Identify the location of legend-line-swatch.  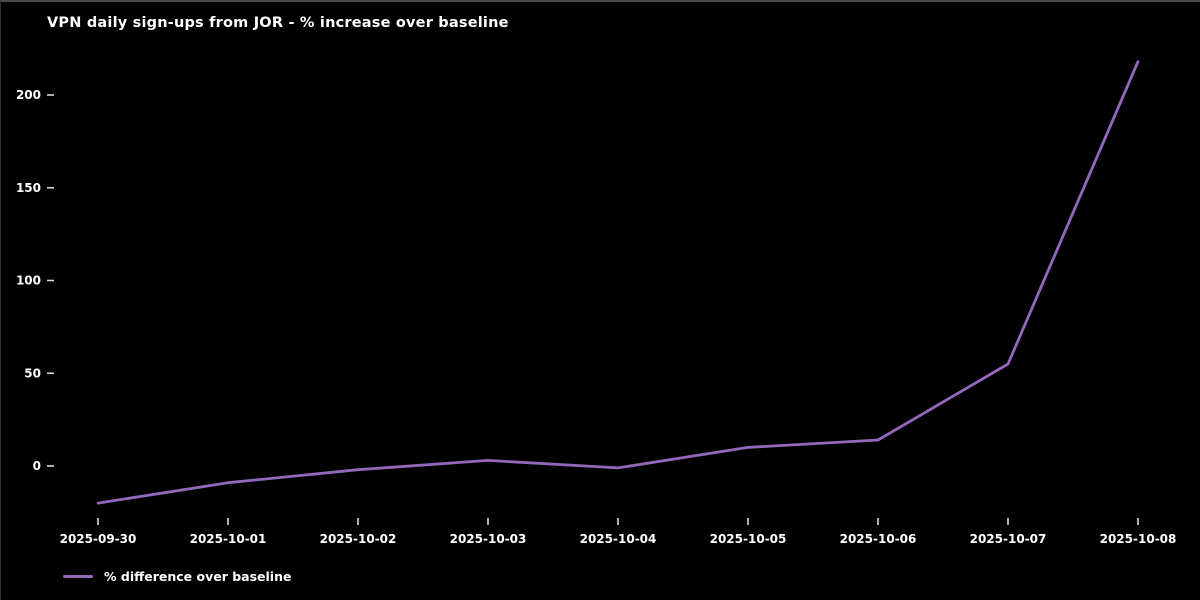
(78, 576).